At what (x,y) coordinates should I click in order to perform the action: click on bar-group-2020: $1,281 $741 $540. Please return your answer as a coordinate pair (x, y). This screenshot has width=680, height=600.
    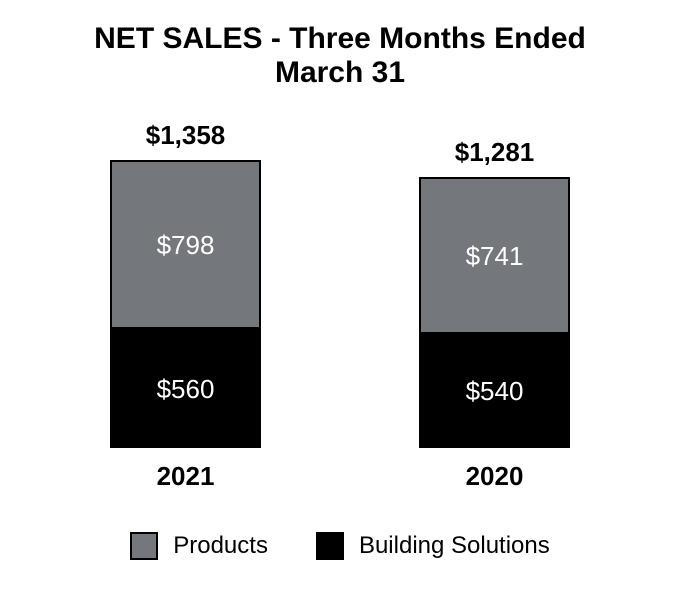
    Looking at the image, I should click on (494, 293).